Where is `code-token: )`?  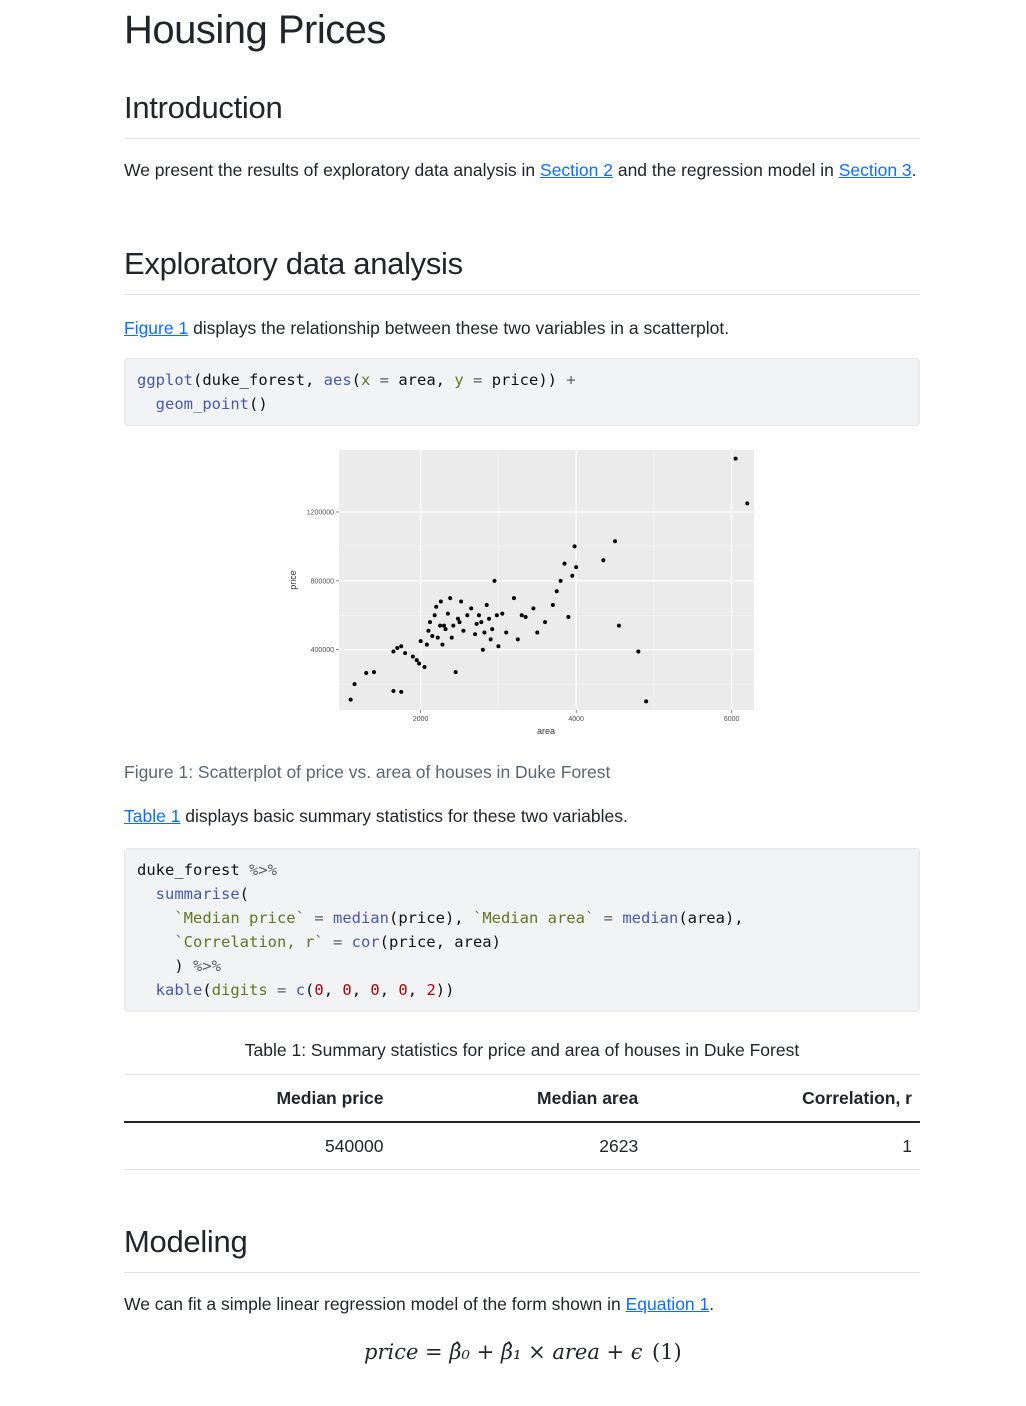
code-token: ) is located at coordinates (183, 966).